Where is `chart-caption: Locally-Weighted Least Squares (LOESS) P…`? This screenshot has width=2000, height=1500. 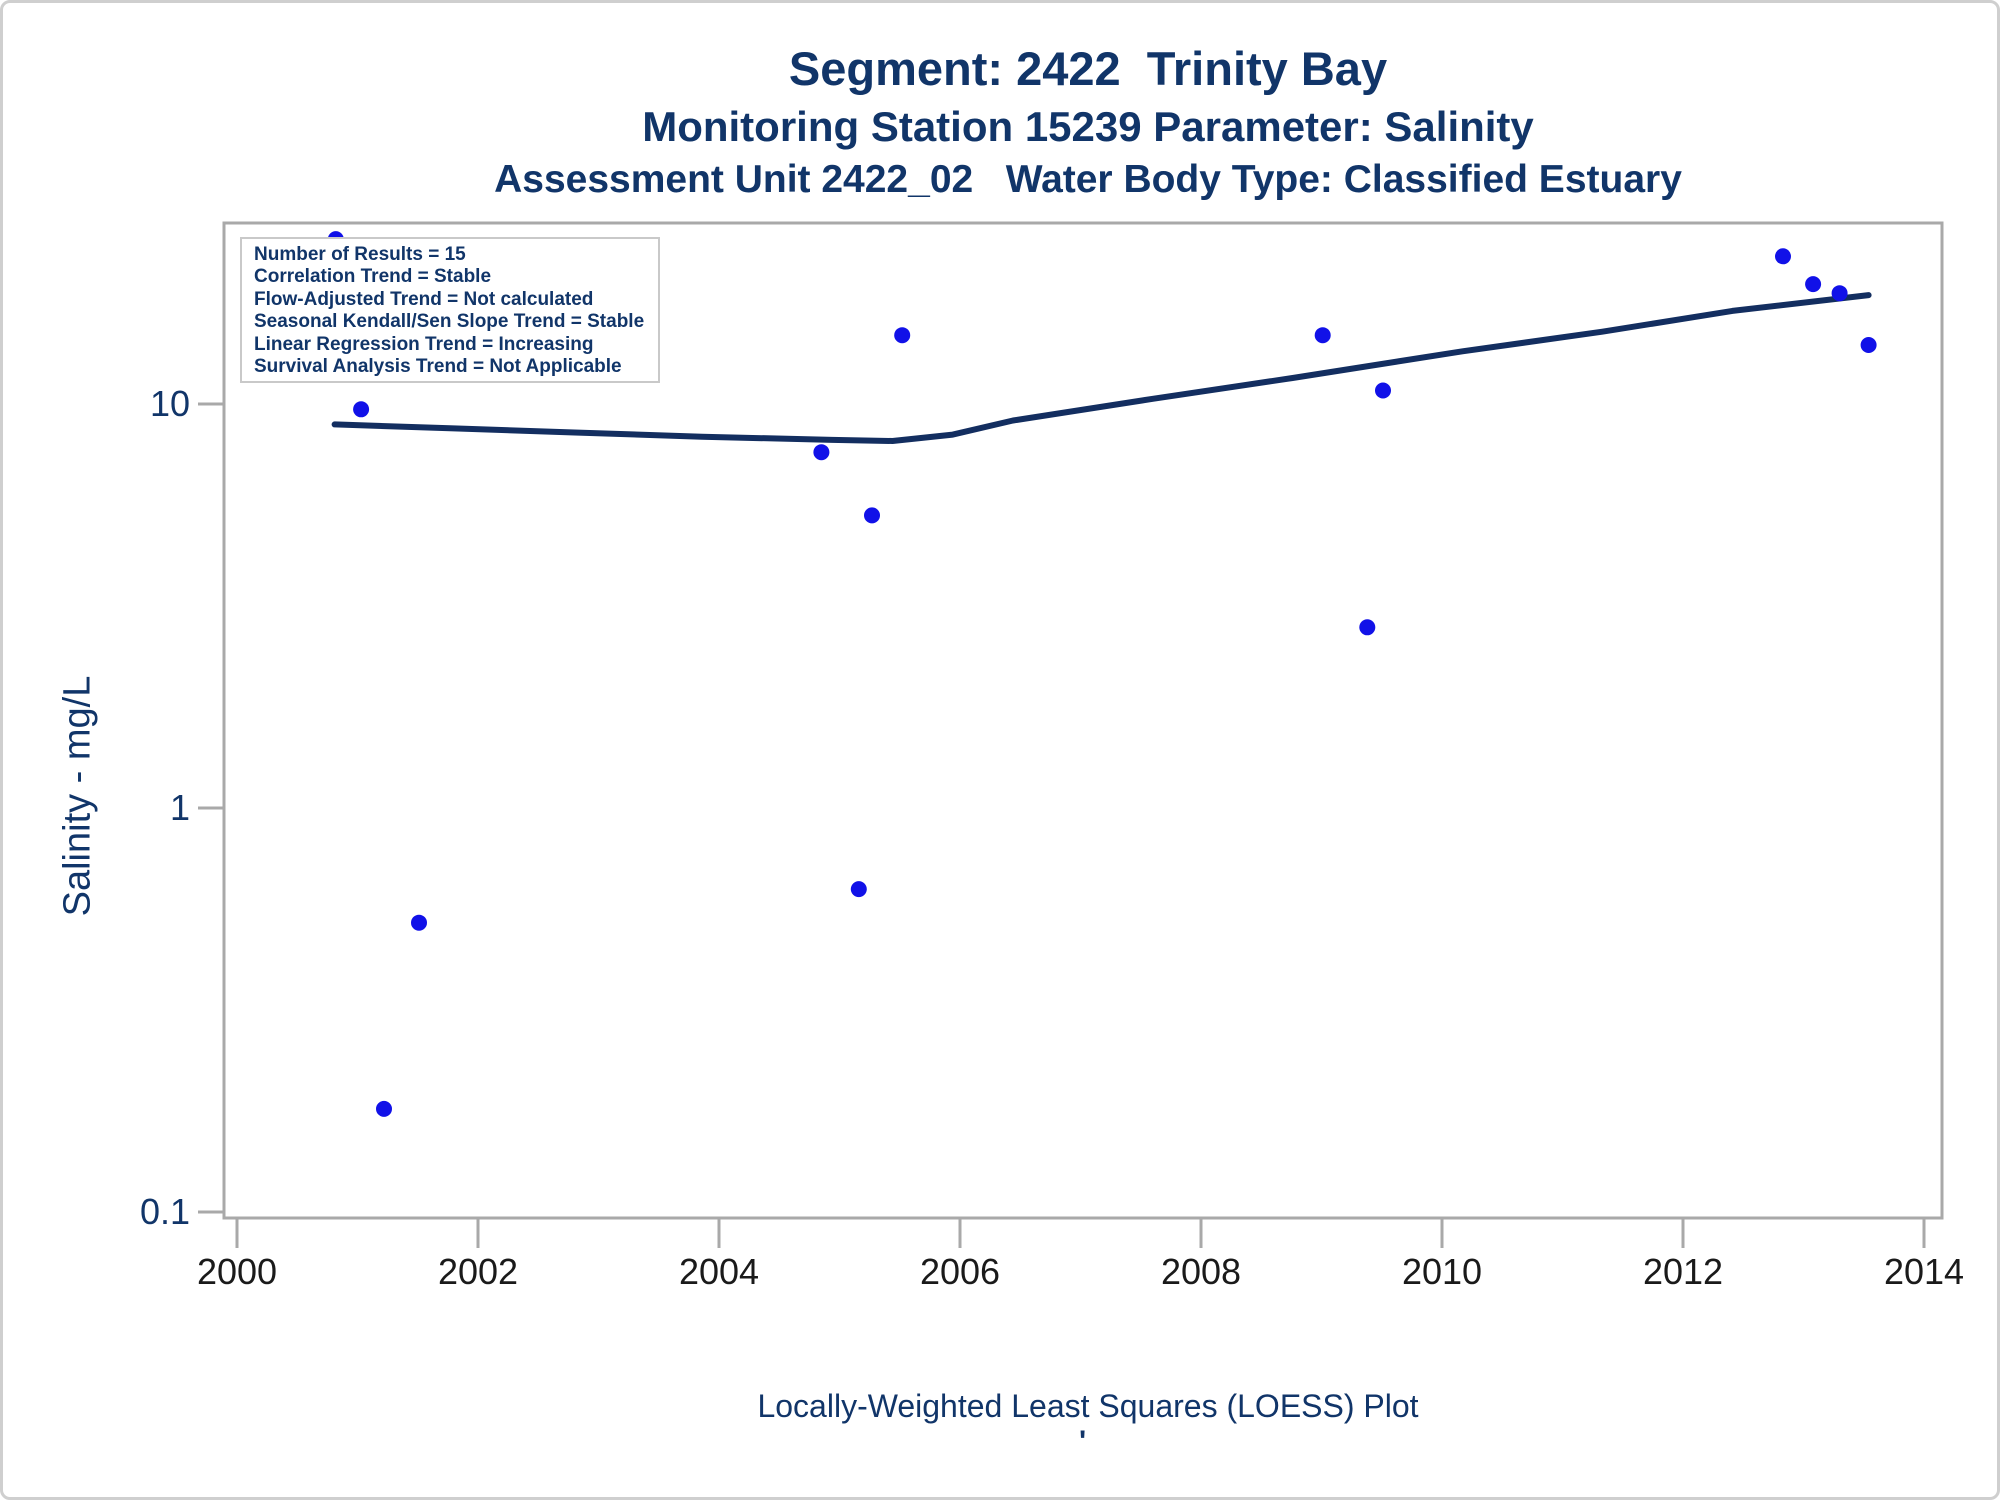 chart-caption: Locally-Weighted Least Squares (LOESS) P… is located at coordinates (1088, 1406).